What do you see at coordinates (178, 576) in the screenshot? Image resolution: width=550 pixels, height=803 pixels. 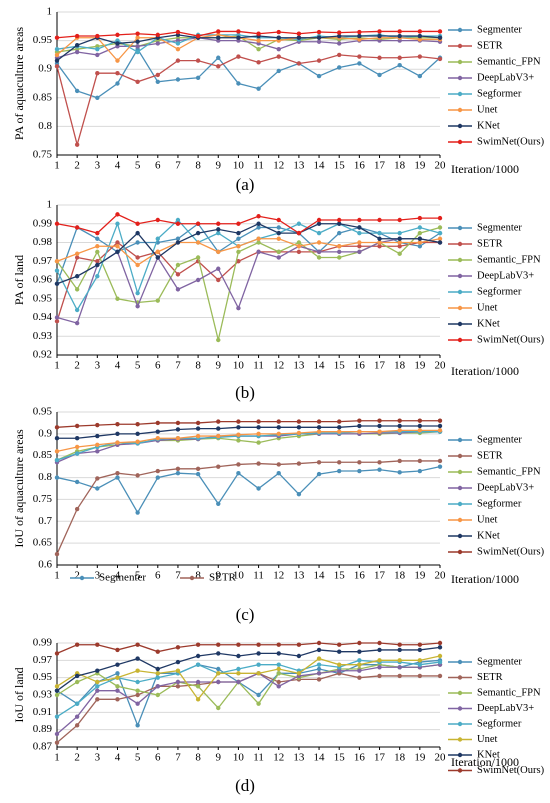 I see `x-tick-label: 7` at bounding box center [178, 576].